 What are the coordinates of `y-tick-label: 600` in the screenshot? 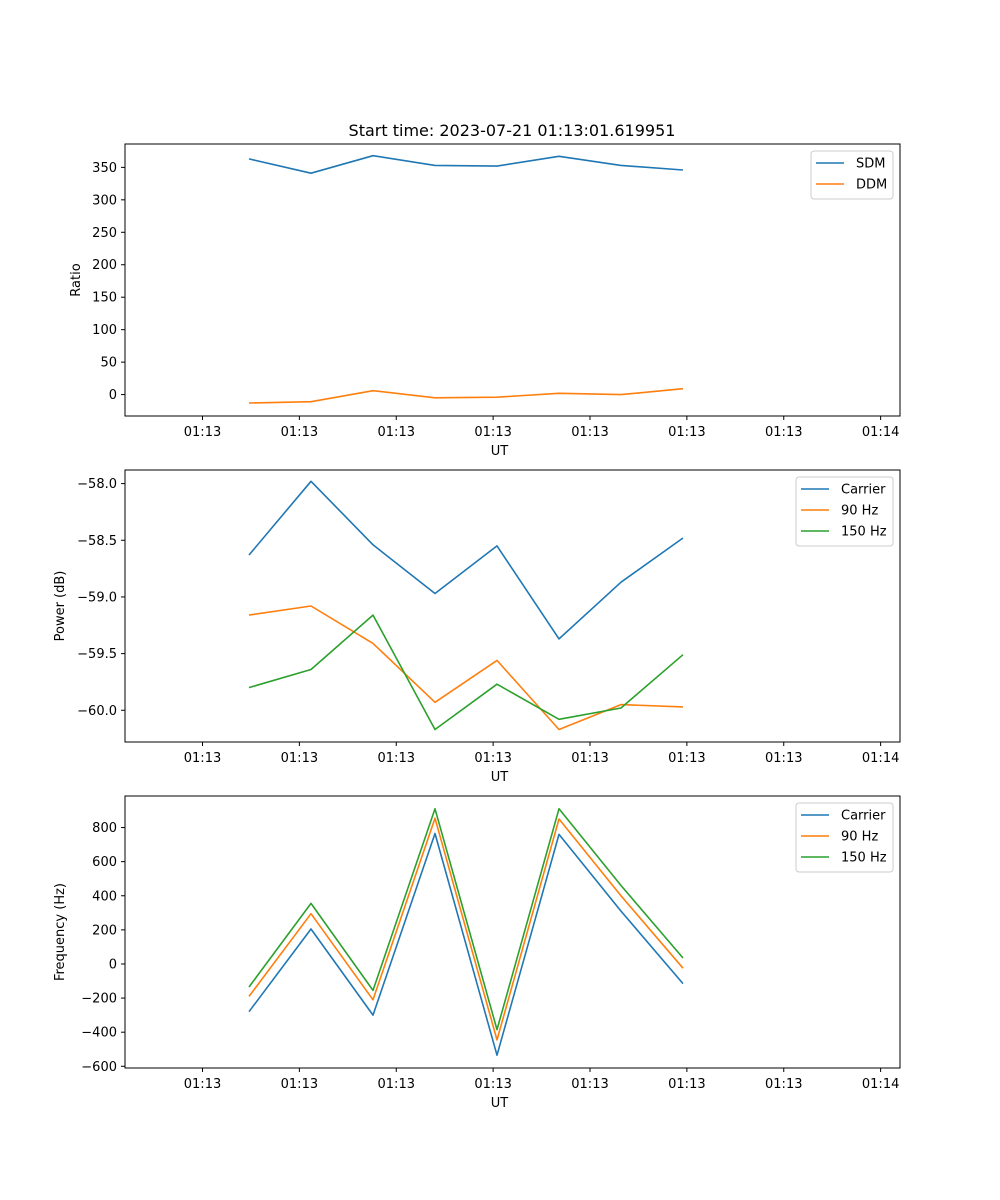 It's located at (104, 862).